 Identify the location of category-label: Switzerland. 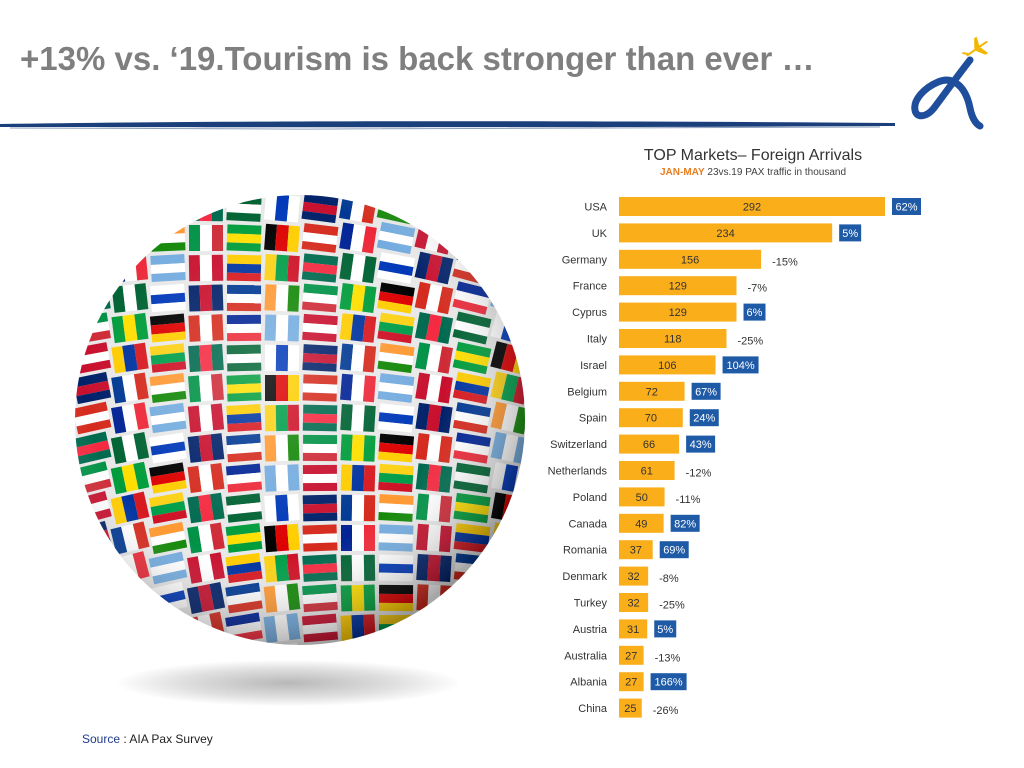
(578, 445).